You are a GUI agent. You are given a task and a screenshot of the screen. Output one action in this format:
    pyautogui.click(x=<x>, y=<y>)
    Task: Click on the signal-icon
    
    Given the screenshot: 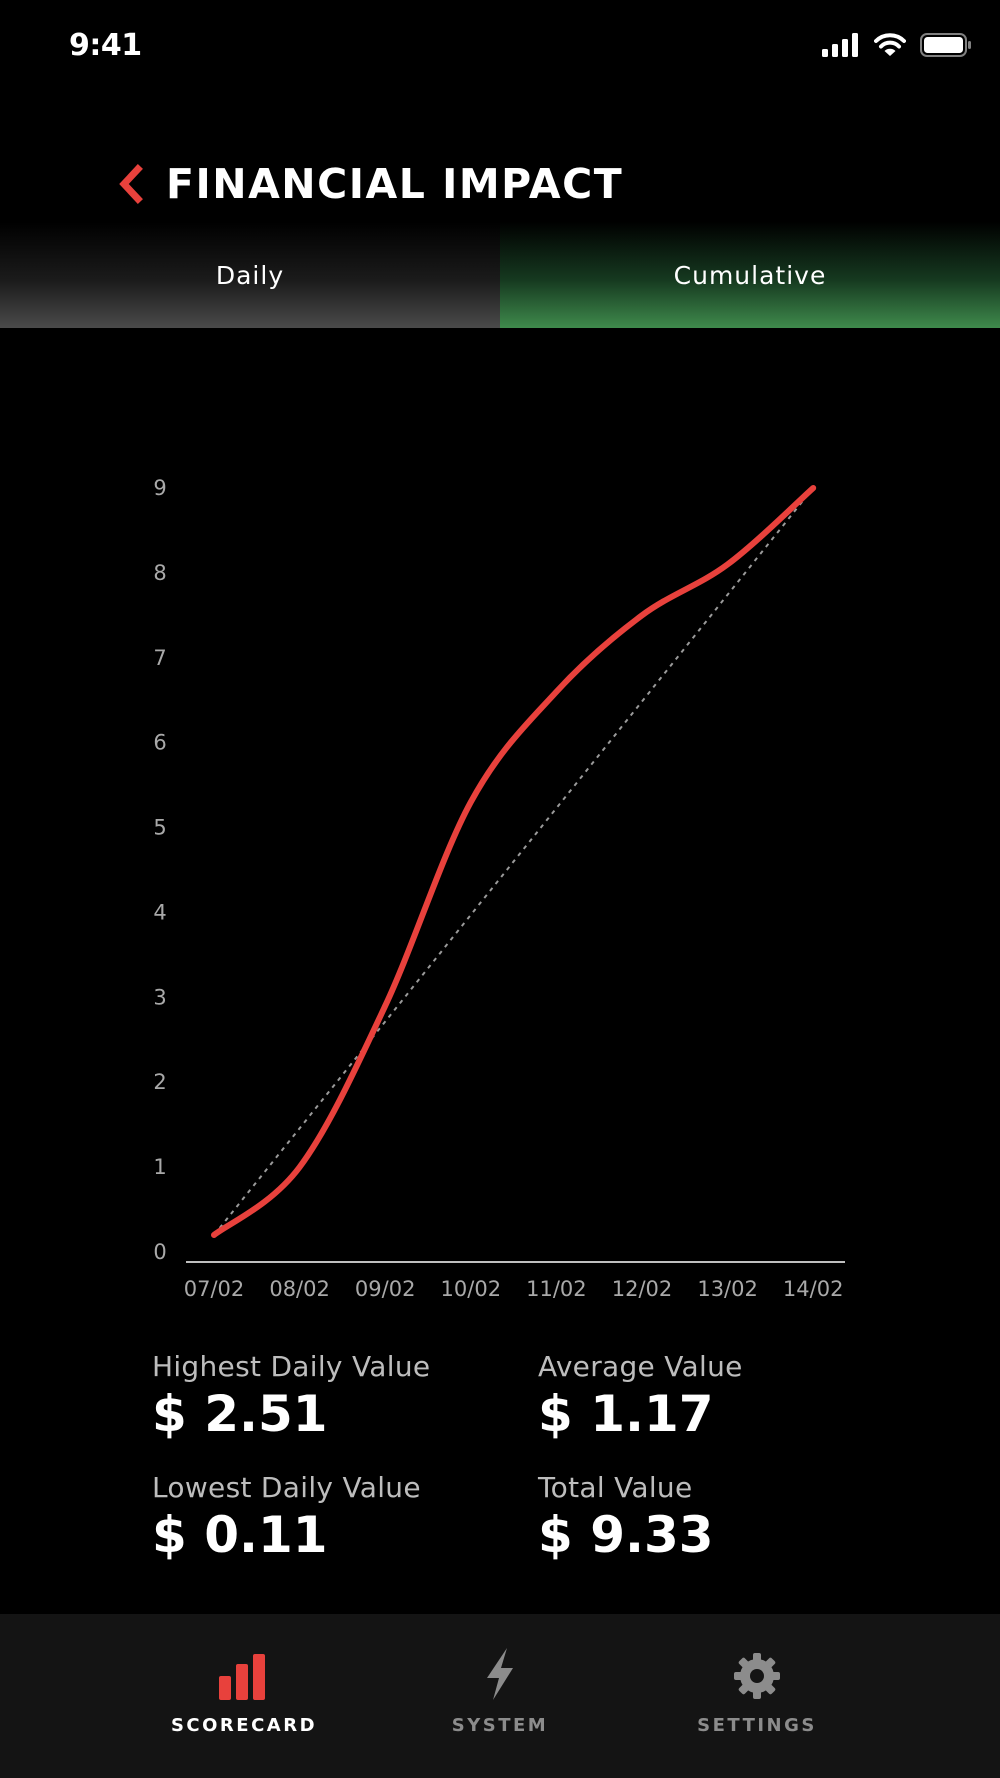 What is the action you would take?
    pyautogui.click(x=840, y=45)
    